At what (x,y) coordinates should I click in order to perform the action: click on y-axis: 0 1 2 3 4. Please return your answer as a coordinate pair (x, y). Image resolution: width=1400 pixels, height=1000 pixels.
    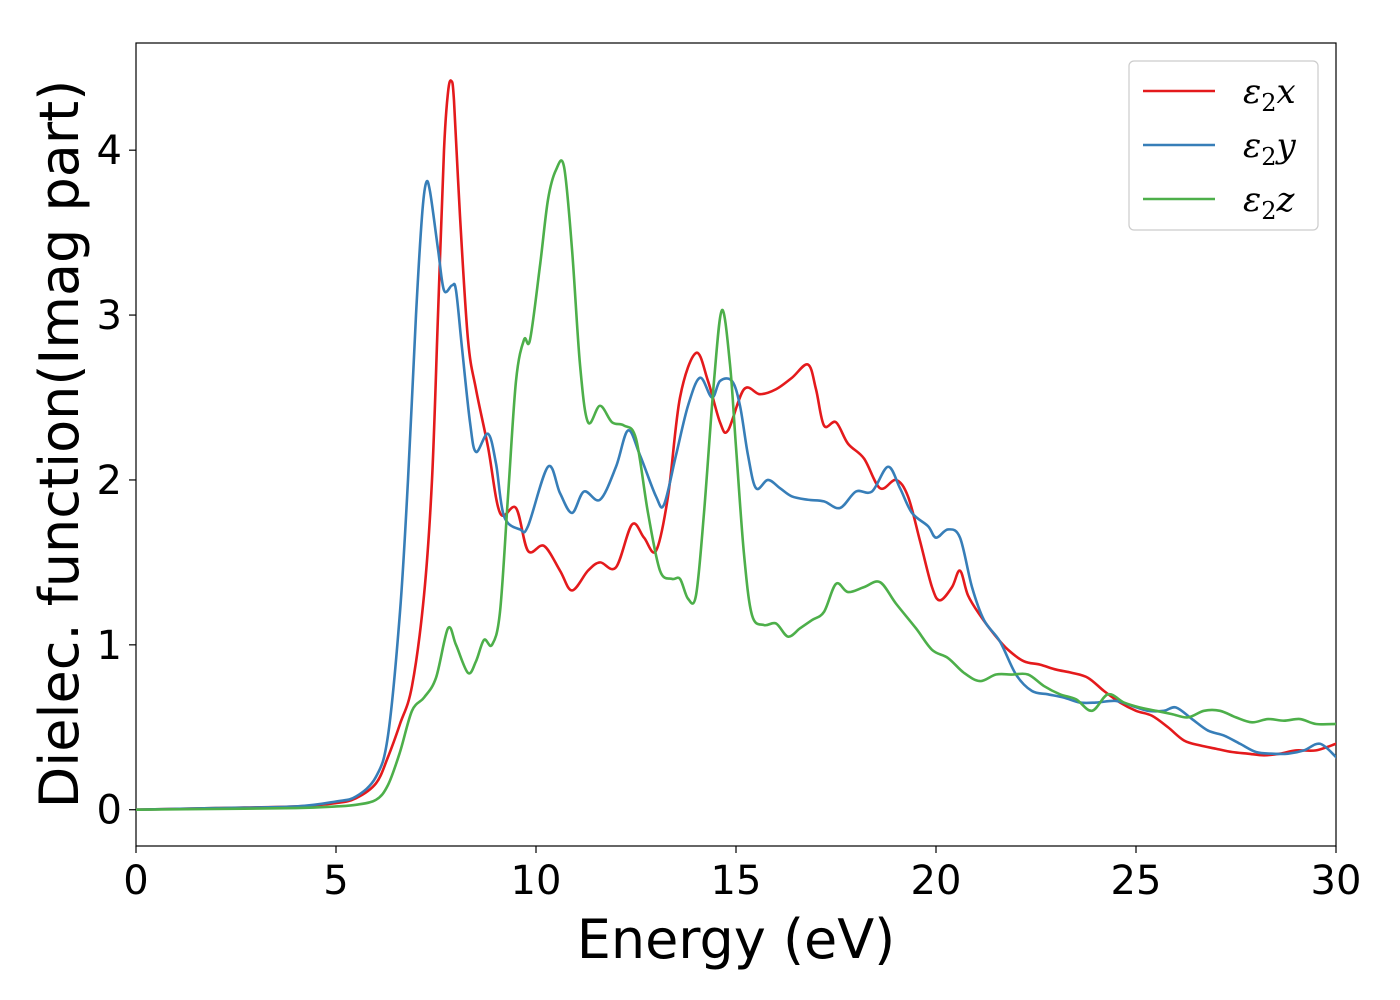
    Looking at the image, I should click on (116, 481).